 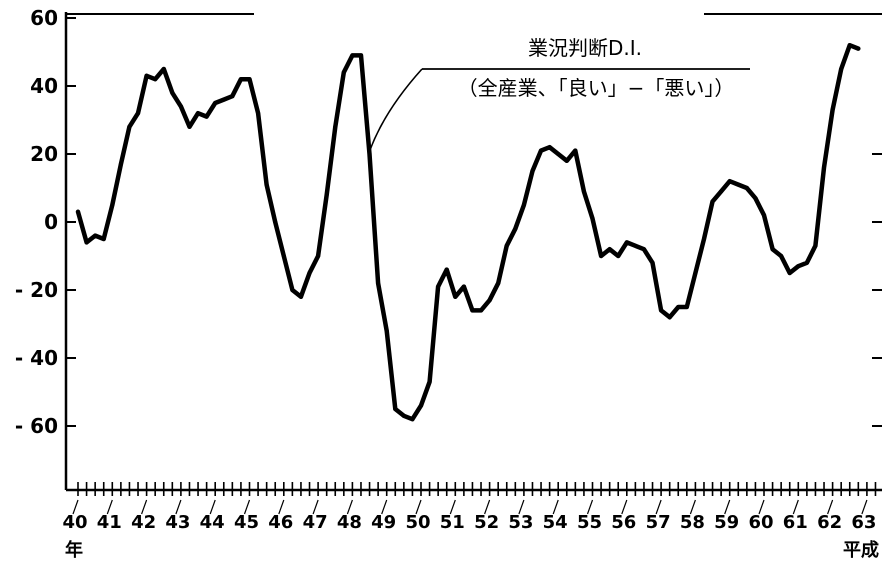 I want to click on era-label-start: 年, so click(x=74, y=550).